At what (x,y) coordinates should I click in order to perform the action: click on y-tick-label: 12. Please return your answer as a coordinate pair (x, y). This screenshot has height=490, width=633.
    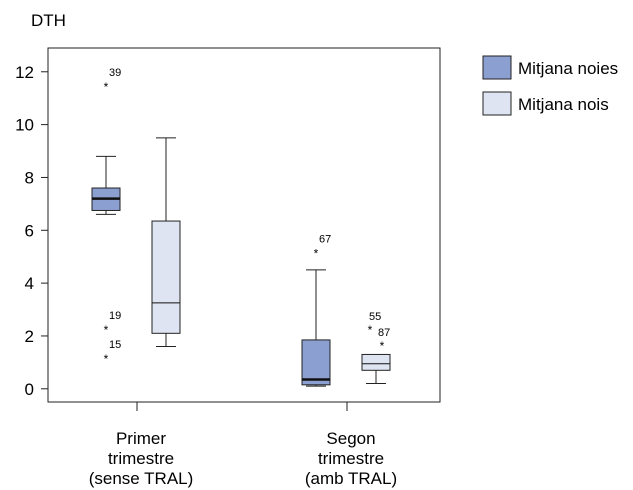
    Looking at the image, I should click on (24, 72).